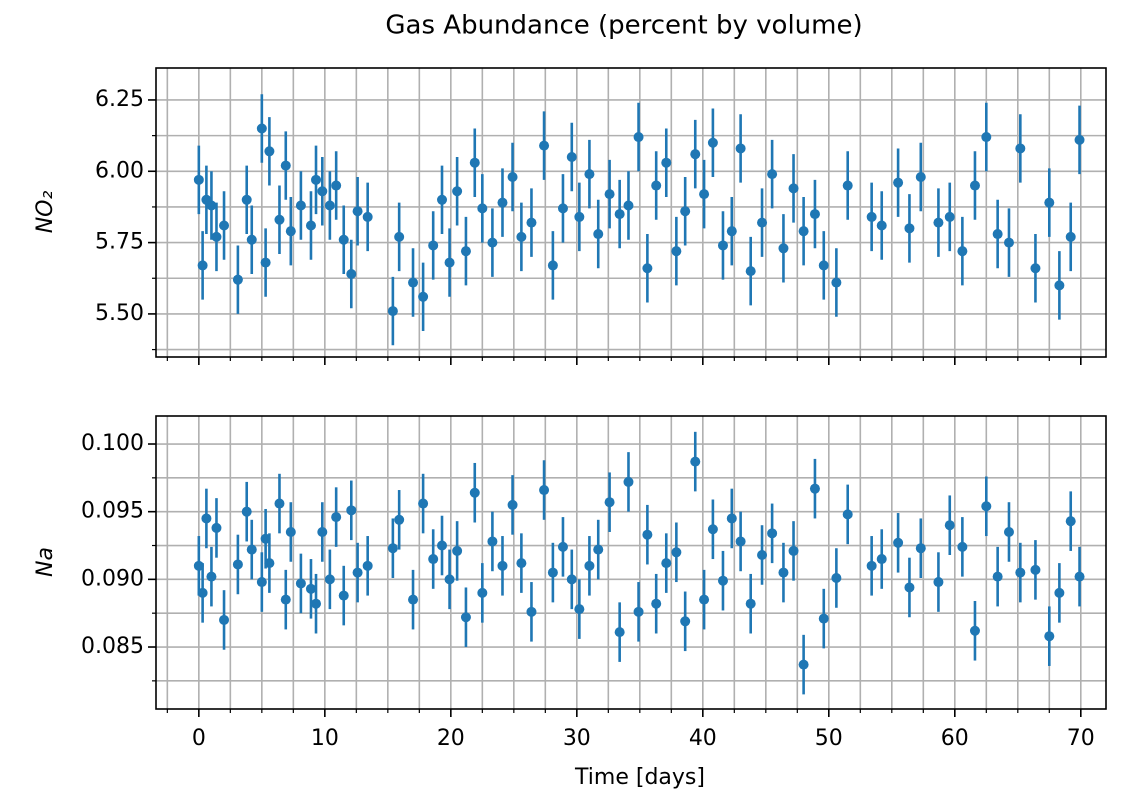  Describe the element at coordinates (199, 738) in the screenshot. I see `x-tick-label: 0` at that location.